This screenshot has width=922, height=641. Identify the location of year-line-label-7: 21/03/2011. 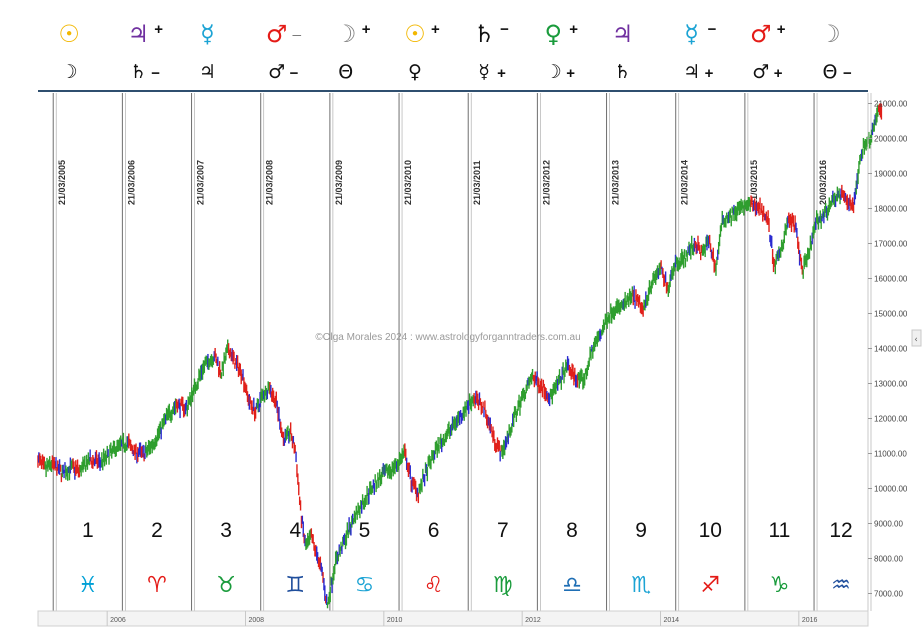
(477, 182).